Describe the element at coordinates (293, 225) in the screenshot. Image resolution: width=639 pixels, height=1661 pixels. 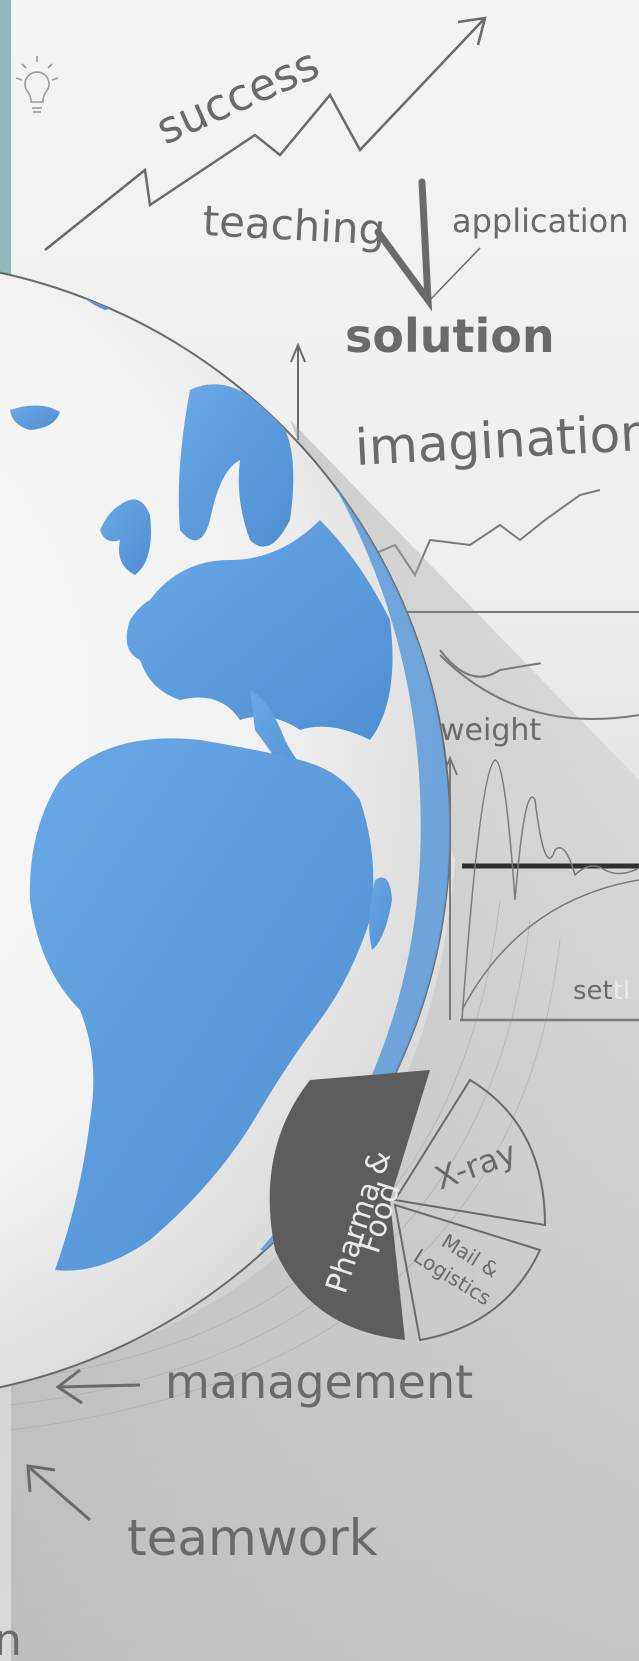
I see `word-teaching: teaching` at that location.